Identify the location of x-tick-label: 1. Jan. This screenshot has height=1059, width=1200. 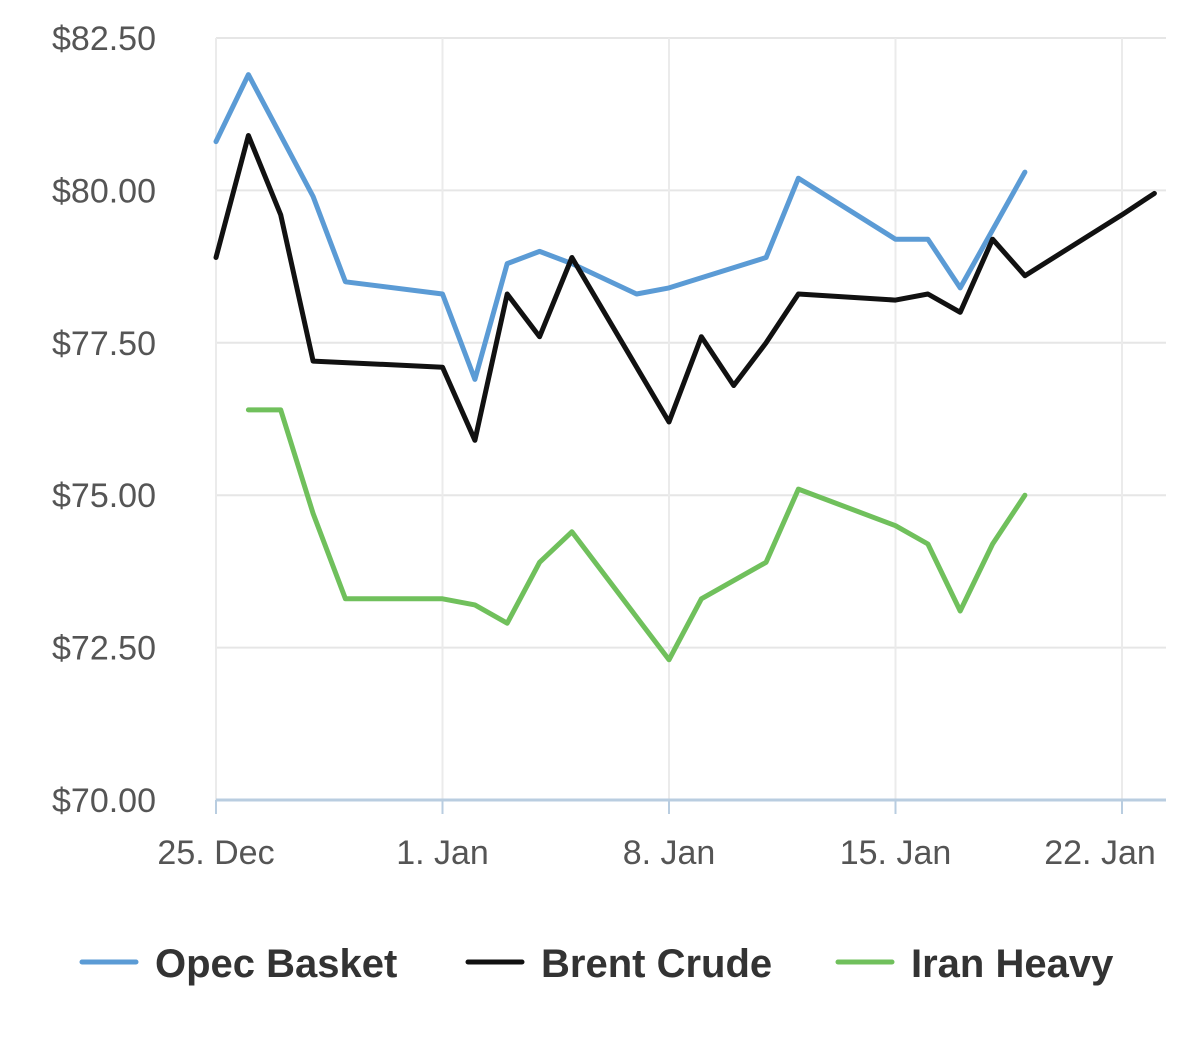
(442, 853).